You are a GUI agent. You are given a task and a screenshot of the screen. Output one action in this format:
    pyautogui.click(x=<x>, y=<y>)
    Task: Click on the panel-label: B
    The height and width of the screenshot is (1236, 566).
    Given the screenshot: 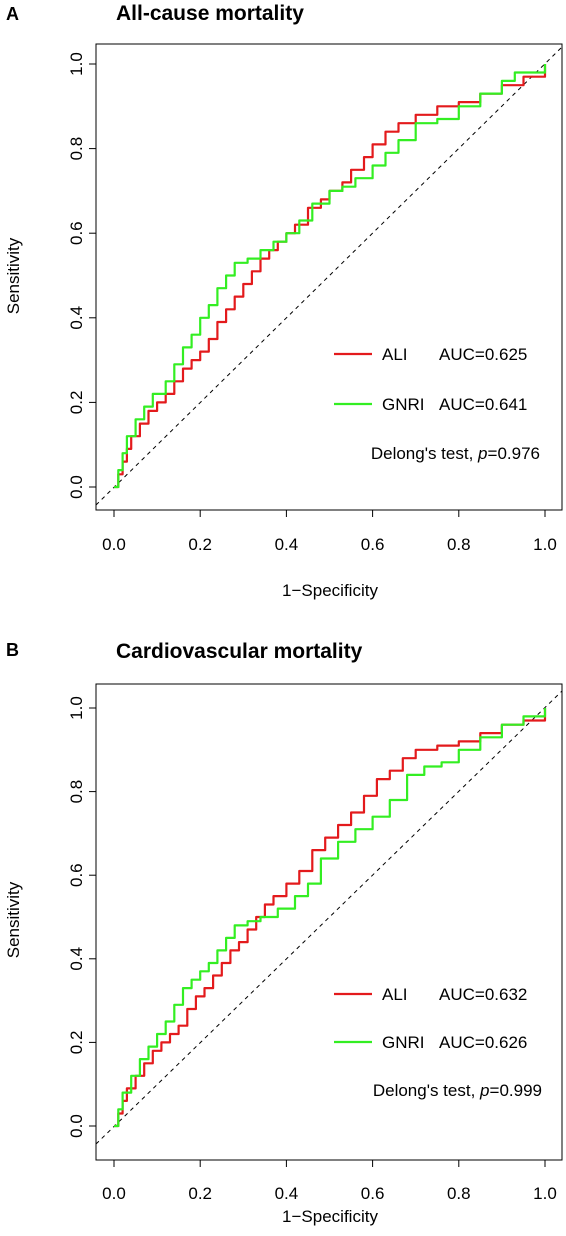 What is the action you would take?
    pyautogui.click(x=12, y=650)
    